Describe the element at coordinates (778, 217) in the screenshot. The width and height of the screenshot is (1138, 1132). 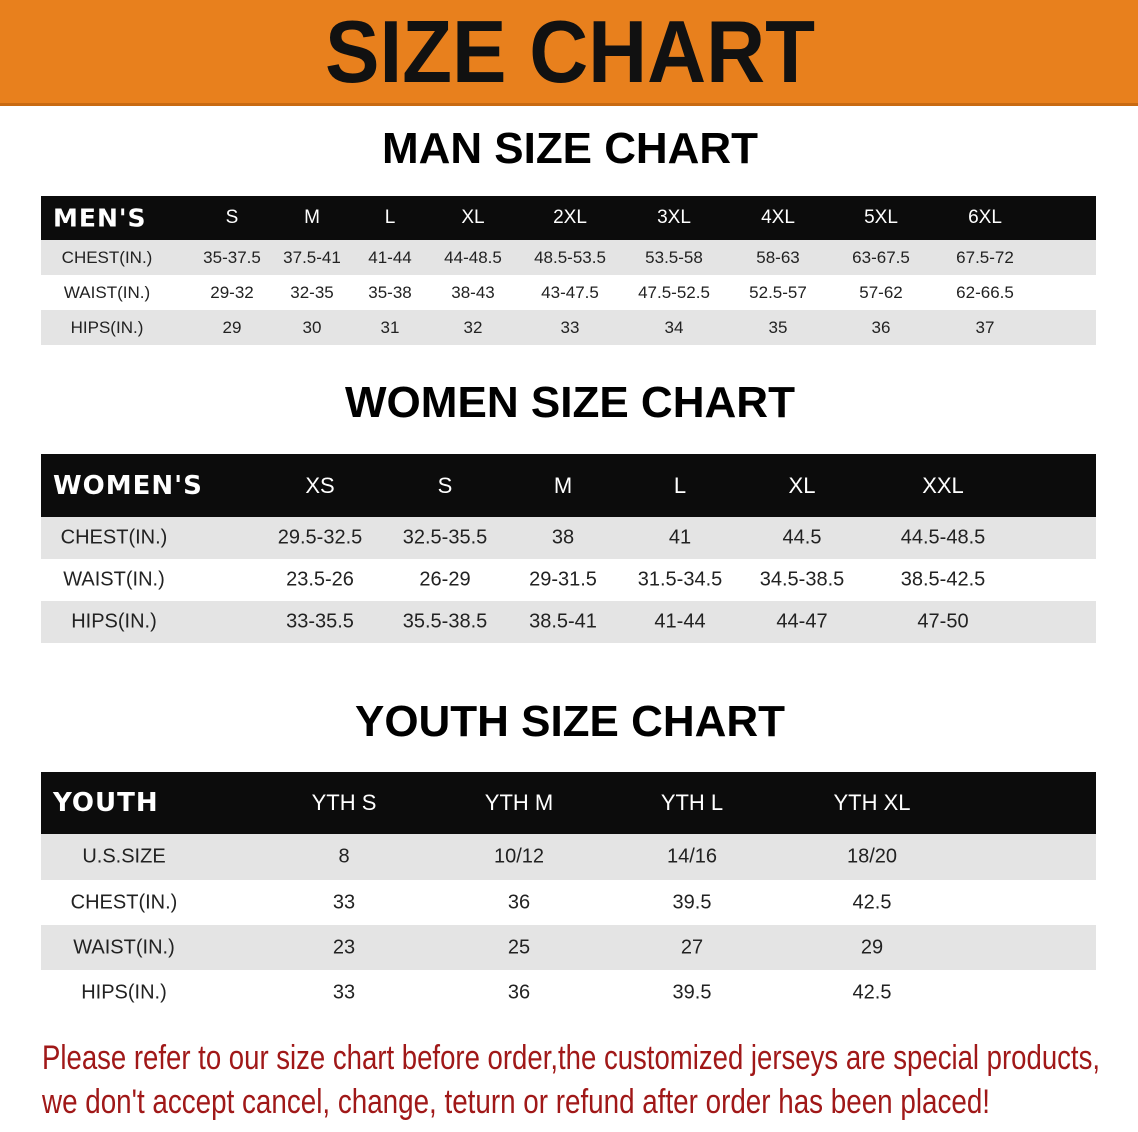
I see `size-header: 4XL` at that location.